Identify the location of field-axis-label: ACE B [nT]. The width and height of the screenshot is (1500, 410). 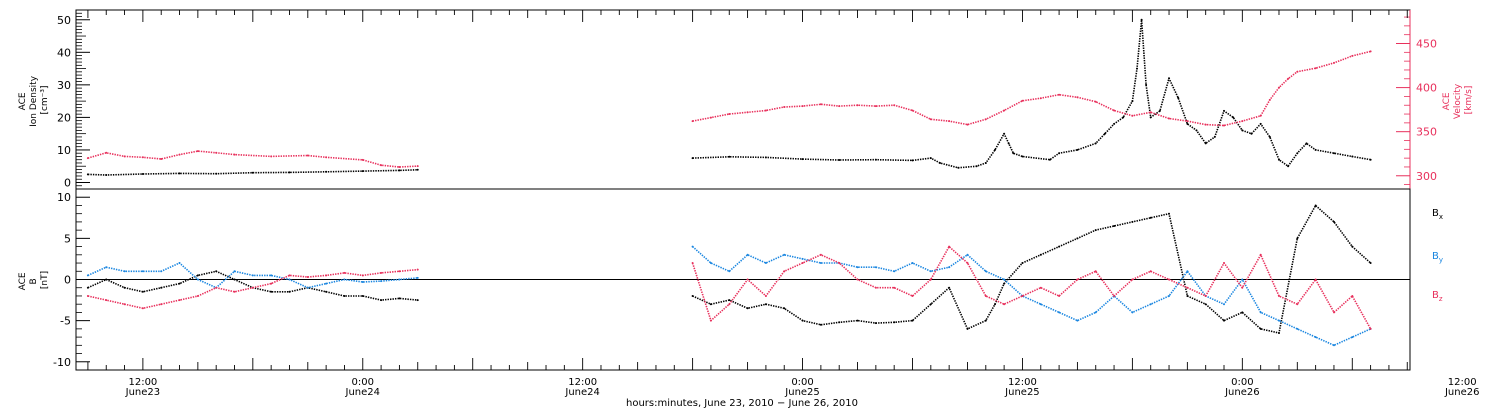
(34, 280).